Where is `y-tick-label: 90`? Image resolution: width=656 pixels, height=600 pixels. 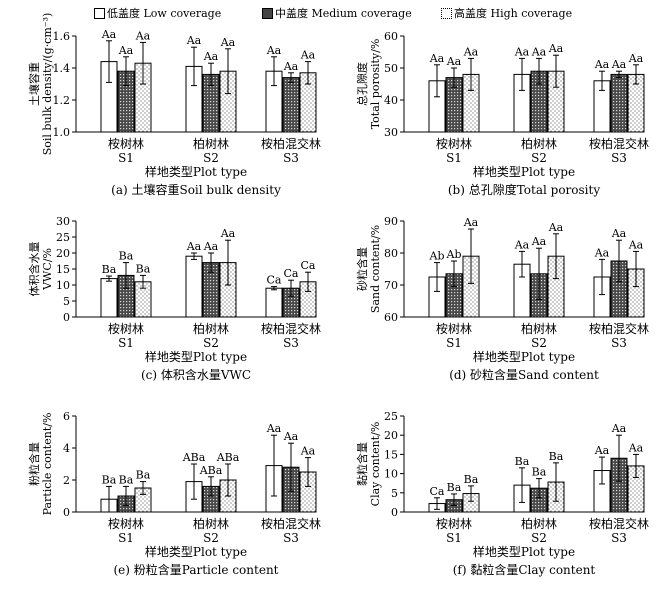
y-tick-label: 90 is located at coordinates (391, 221).